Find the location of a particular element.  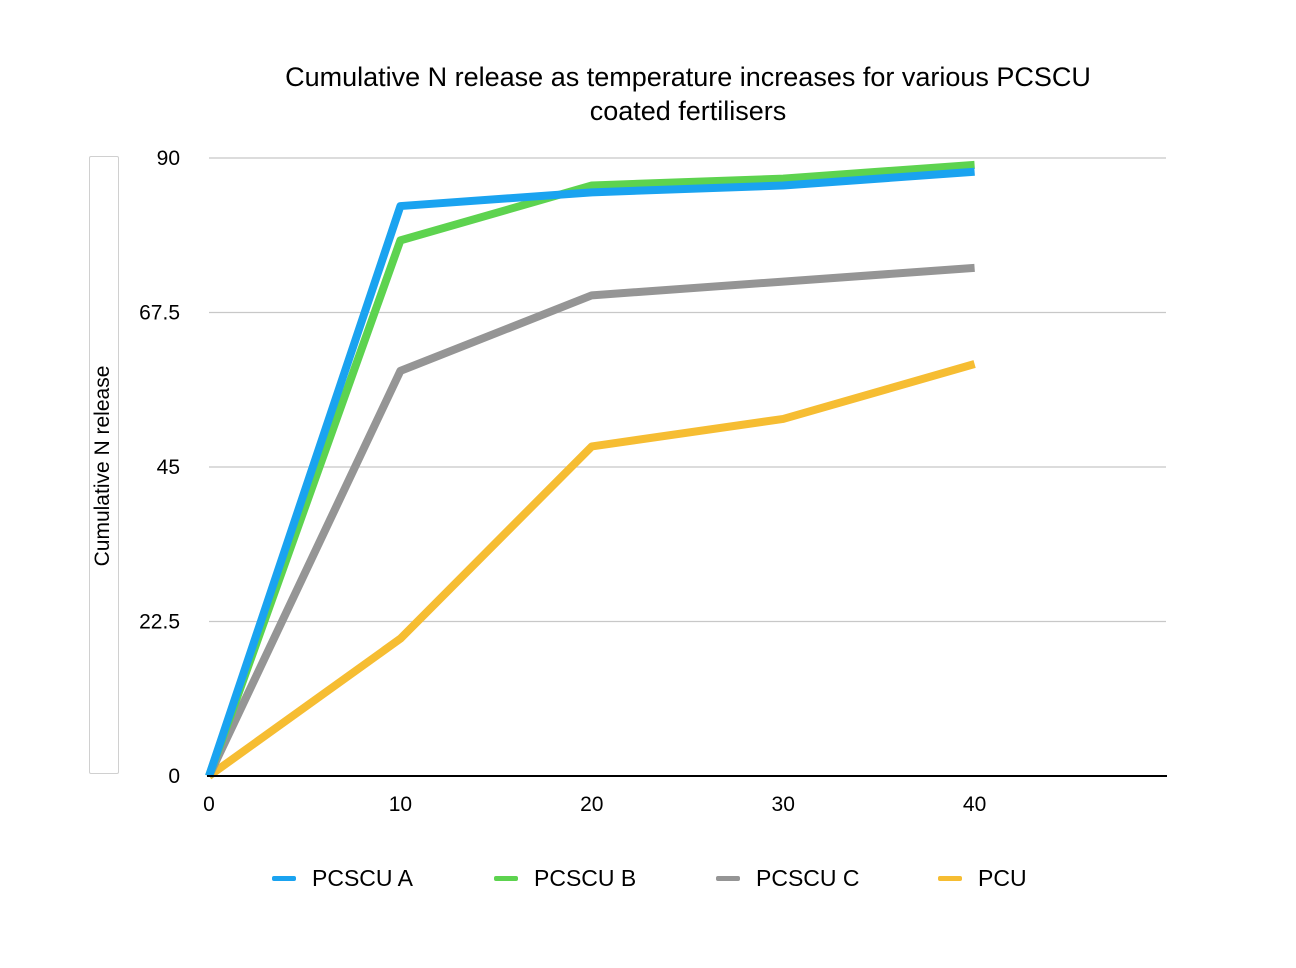

legend-label: PCU is located at coordinates (1002, 877).